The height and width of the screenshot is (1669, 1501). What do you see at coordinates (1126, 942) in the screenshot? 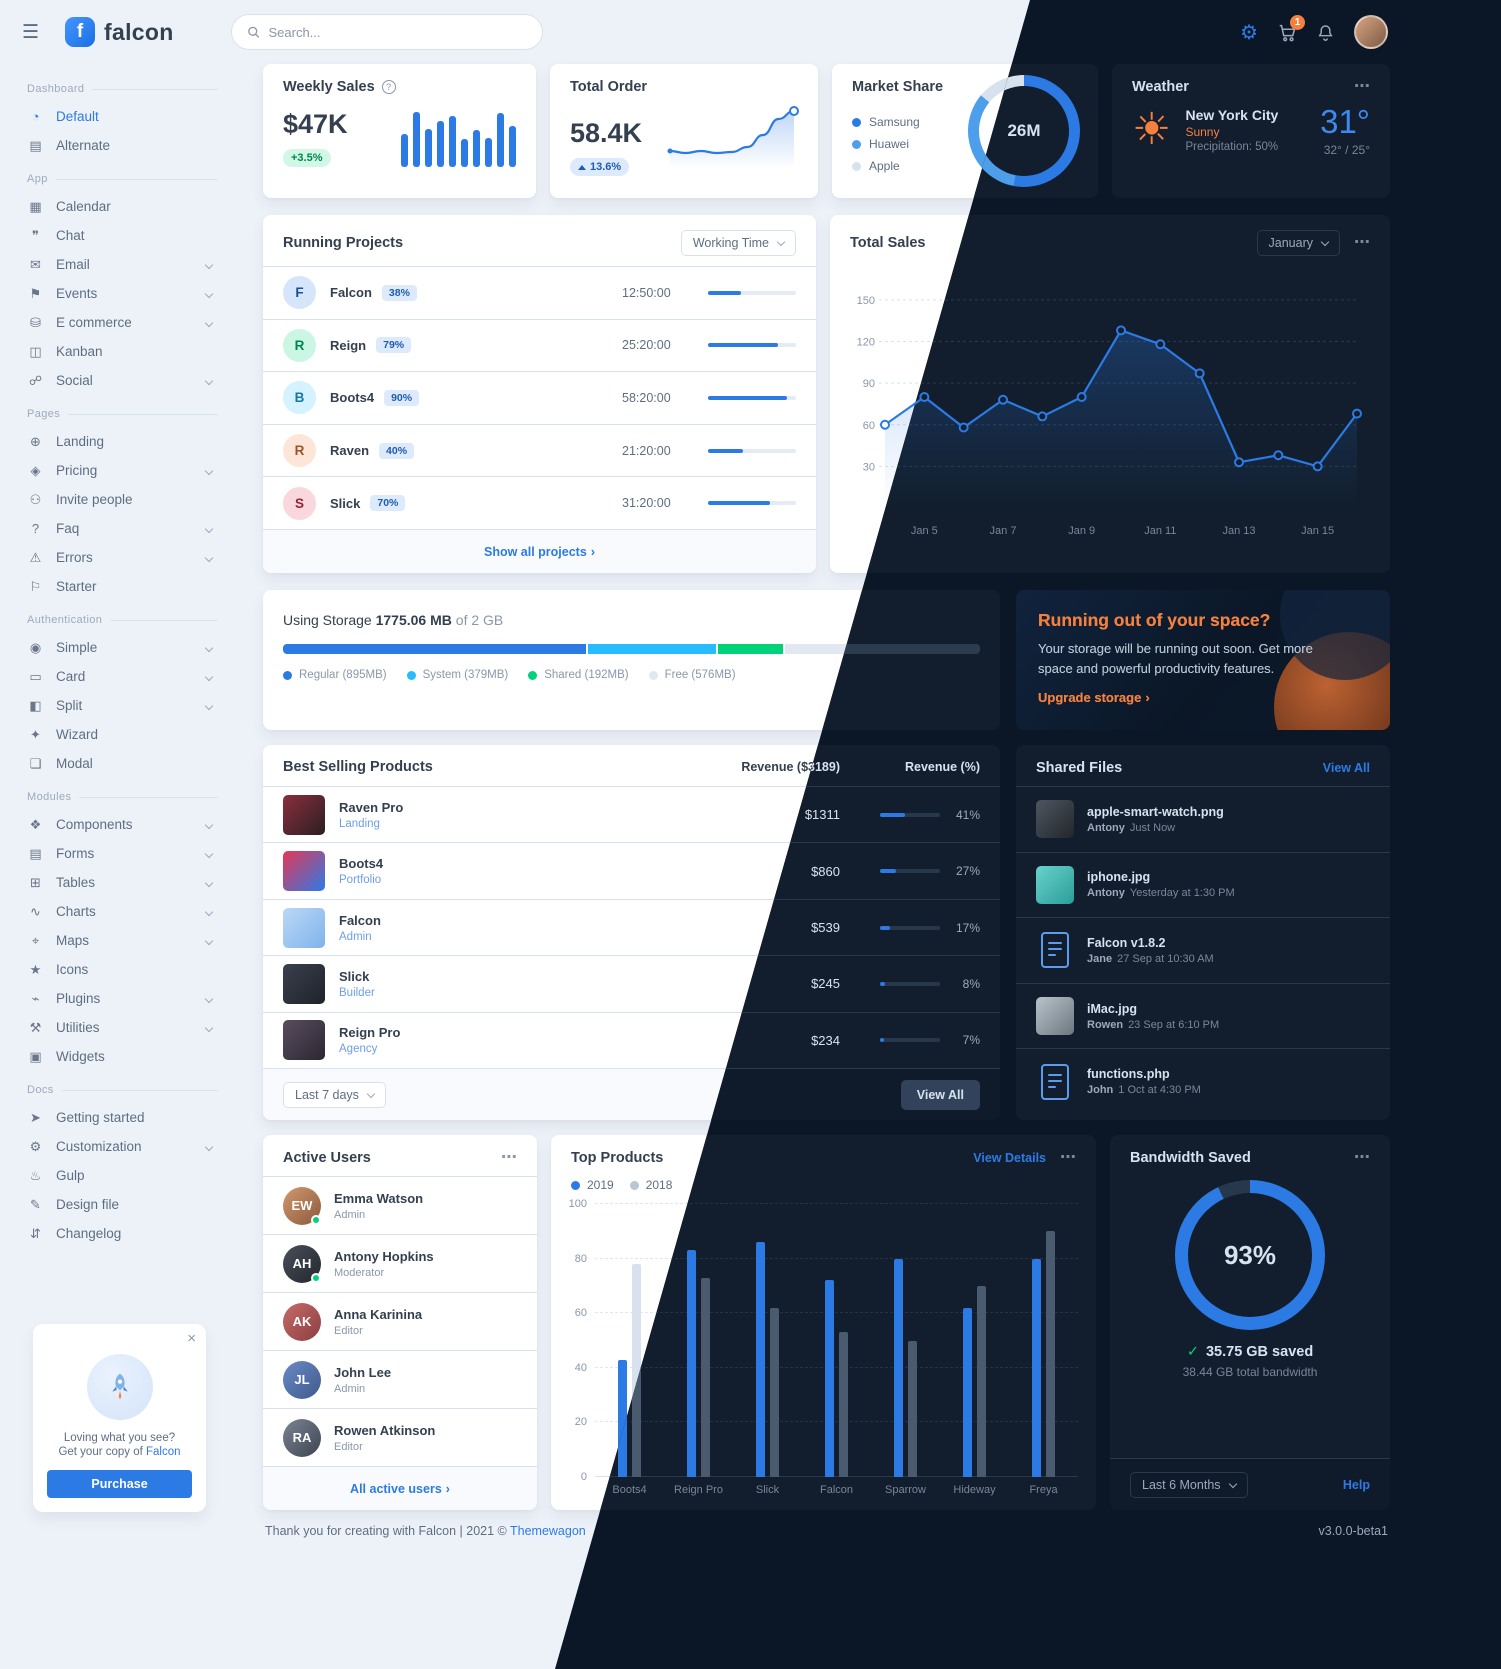
I see `file-name: Falcon v1.8.2` at bounding box center [1126, 942].